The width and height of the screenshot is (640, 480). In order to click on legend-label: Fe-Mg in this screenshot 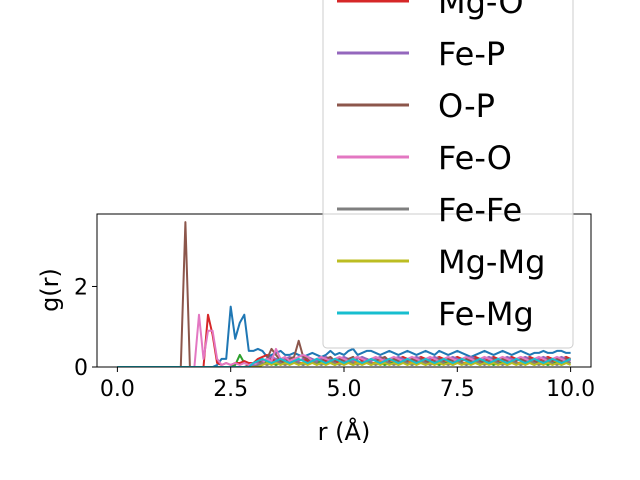, I will do `click(486, 314)`.